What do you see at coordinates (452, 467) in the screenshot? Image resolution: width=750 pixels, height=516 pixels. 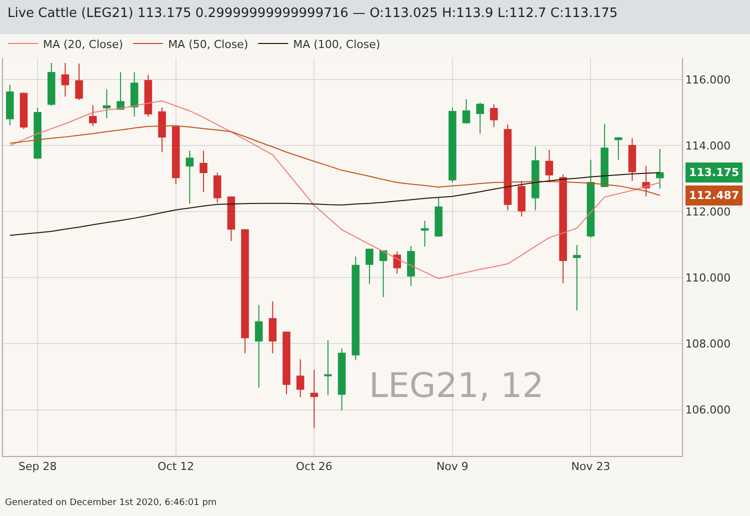 I see `x-tick-label: Nov 9` at bounding box center [452, 467].